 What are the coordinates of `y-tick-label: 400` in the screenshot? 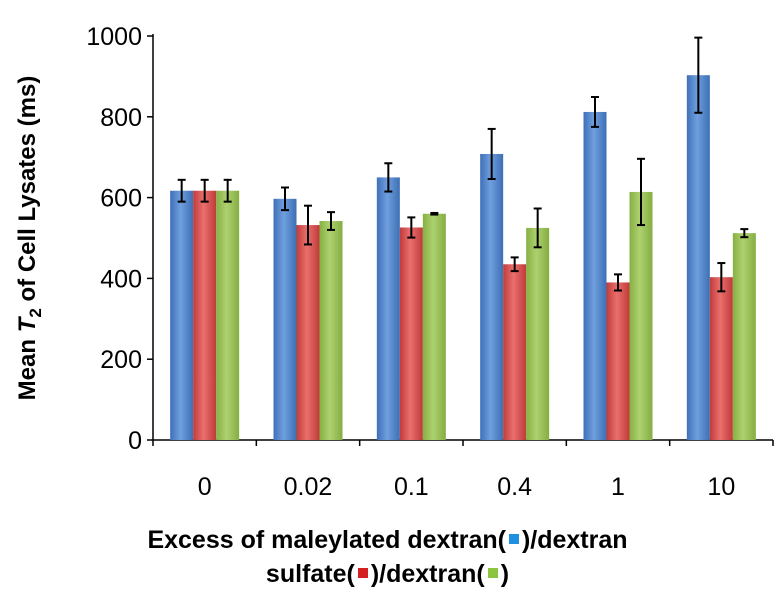 It's located at (121, 279).